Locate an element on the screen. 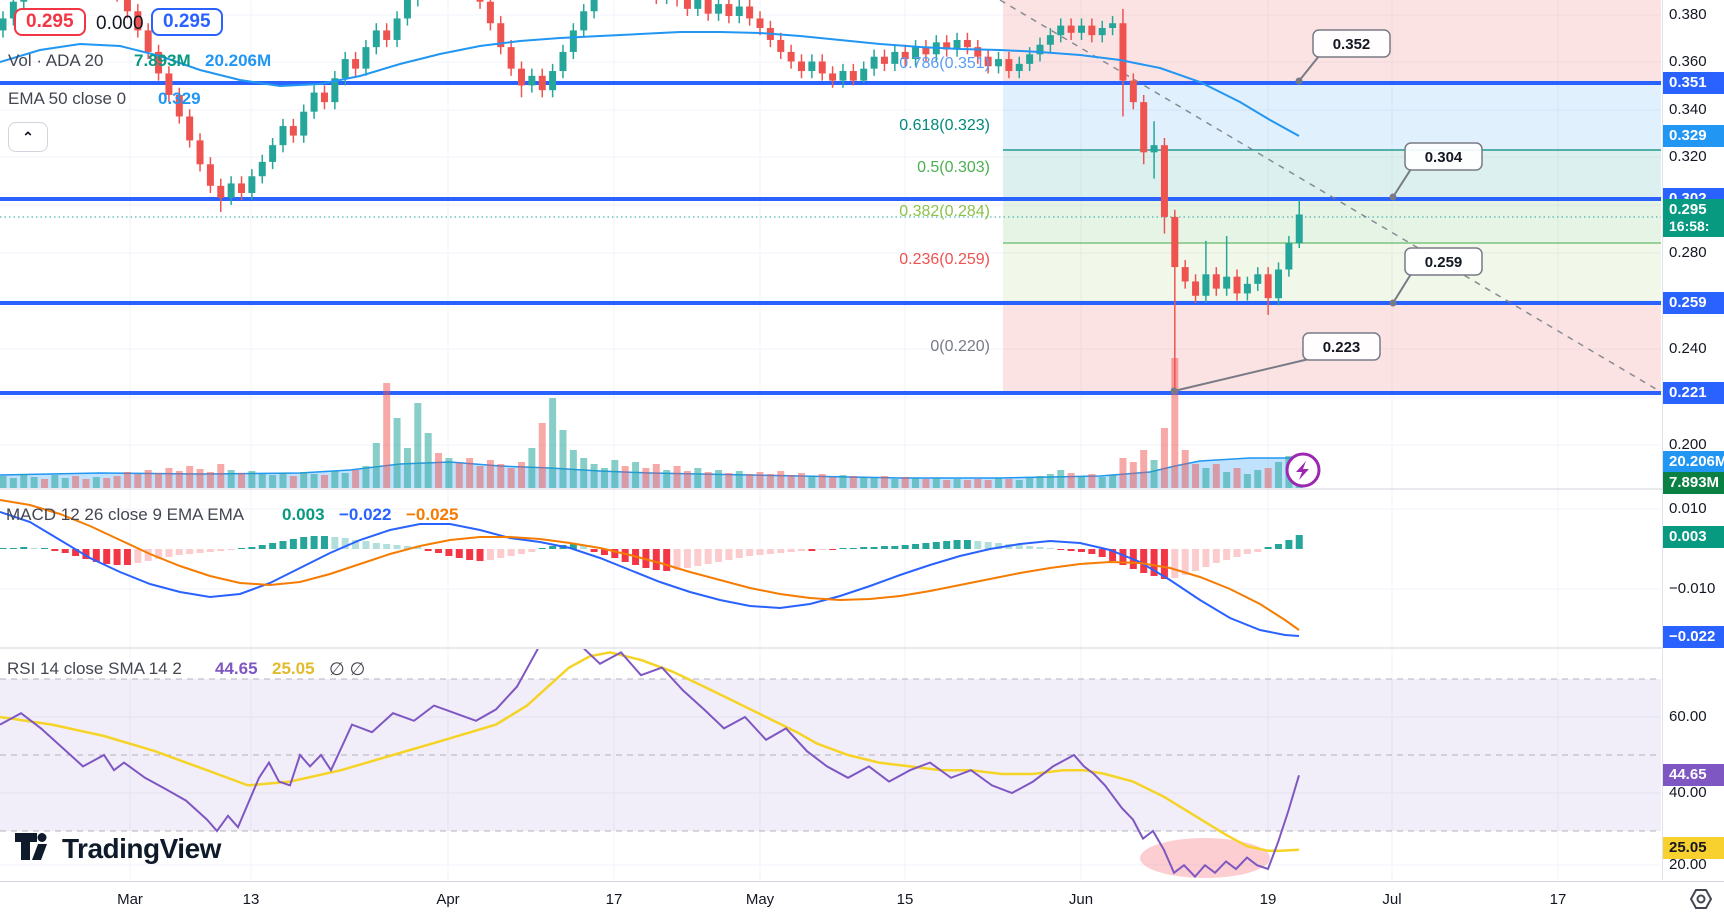 This screenshot has height=922, width=1724. price-axis-badge: 44.65 is located at coordinates (1693, 775).